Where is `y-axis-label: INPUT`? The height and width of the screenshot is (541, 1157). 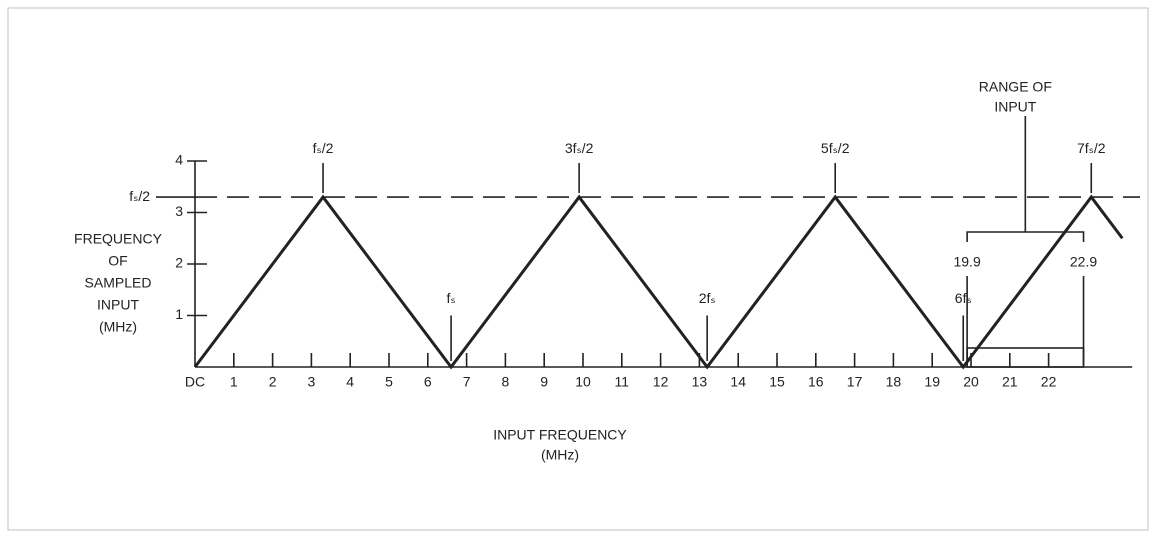
y-axis-label: INPUT is located at coordinates (118, 305).